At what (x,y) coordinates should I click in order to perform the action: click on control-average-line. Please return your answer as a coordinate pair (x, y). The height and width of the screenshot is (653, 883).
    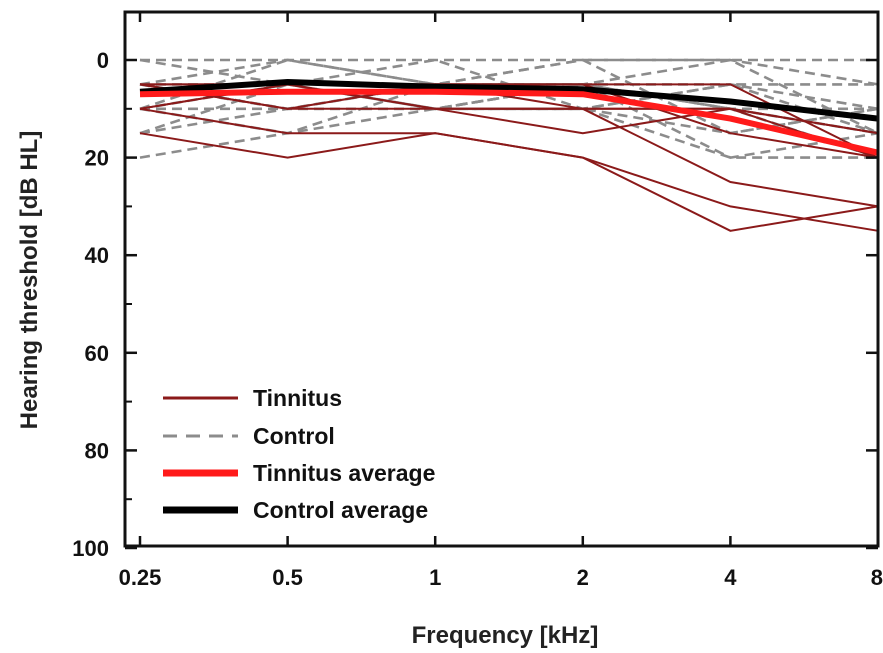
    Looking at the image, I should click on (509, 100).